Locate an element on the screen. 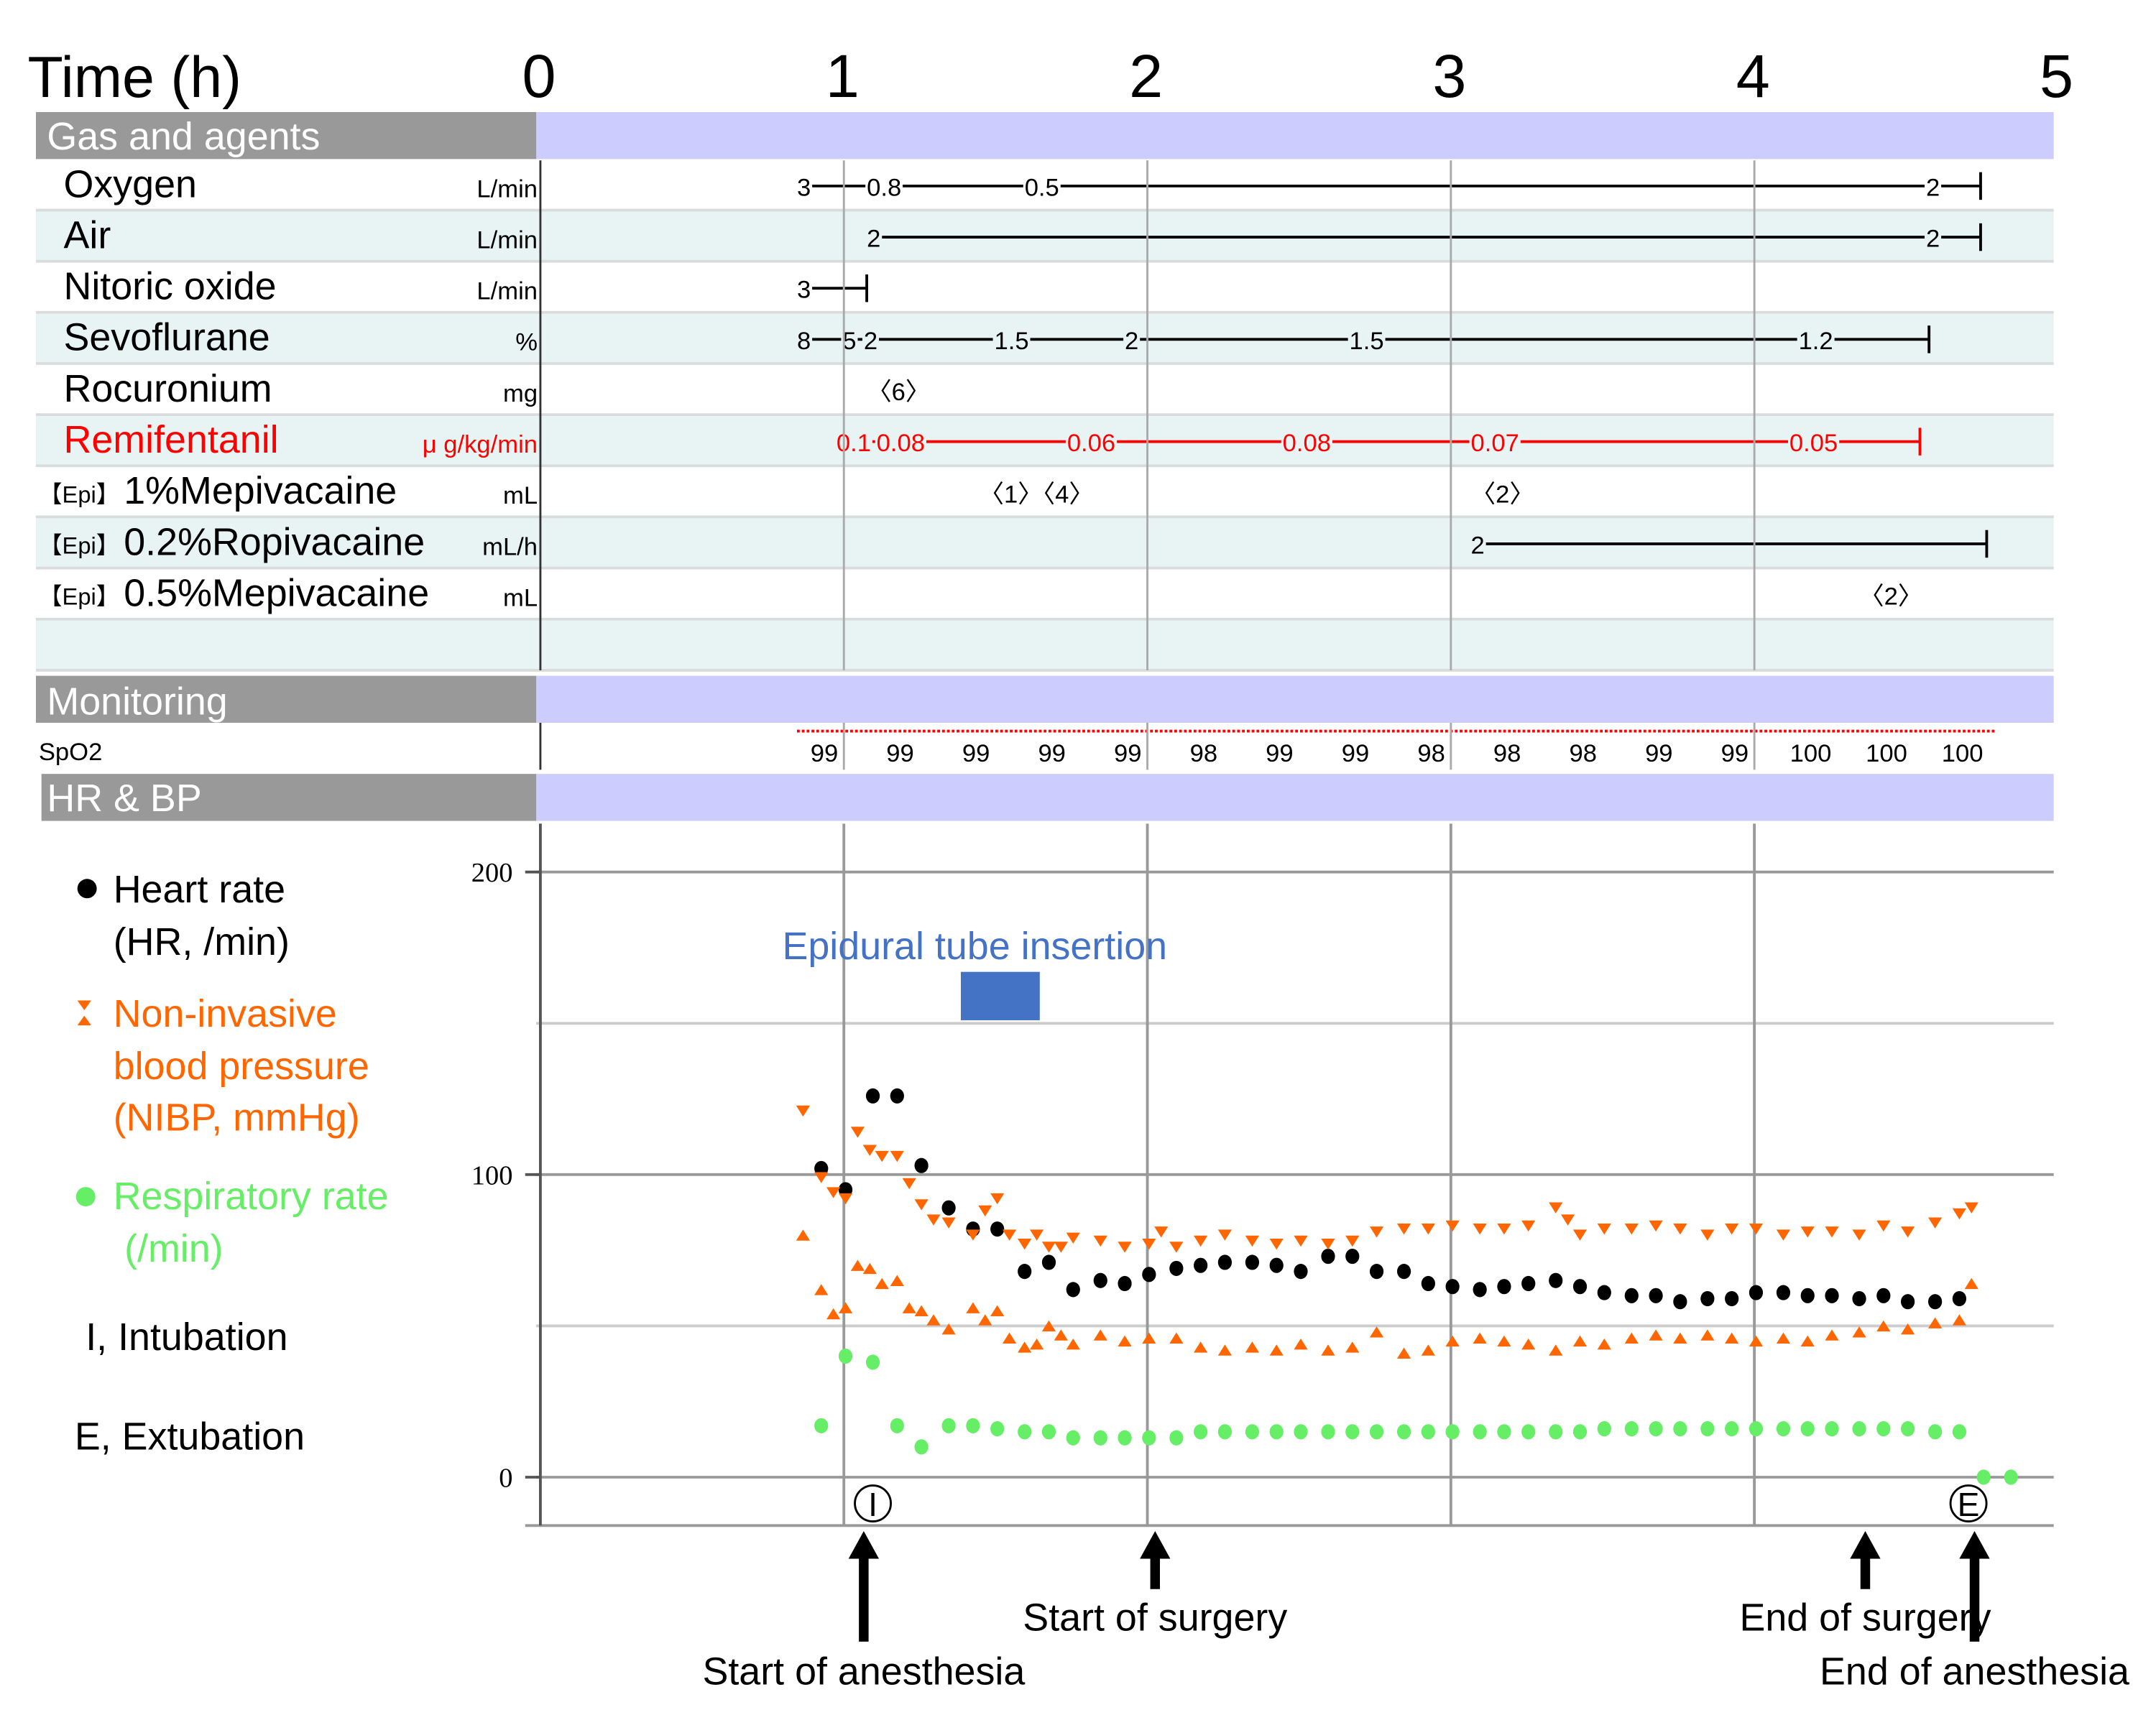 The height and width of the screenshot is (1715, 2156). gas-row: Rocuronium mg 〈6〉 is located at coordinates (1045, 391).